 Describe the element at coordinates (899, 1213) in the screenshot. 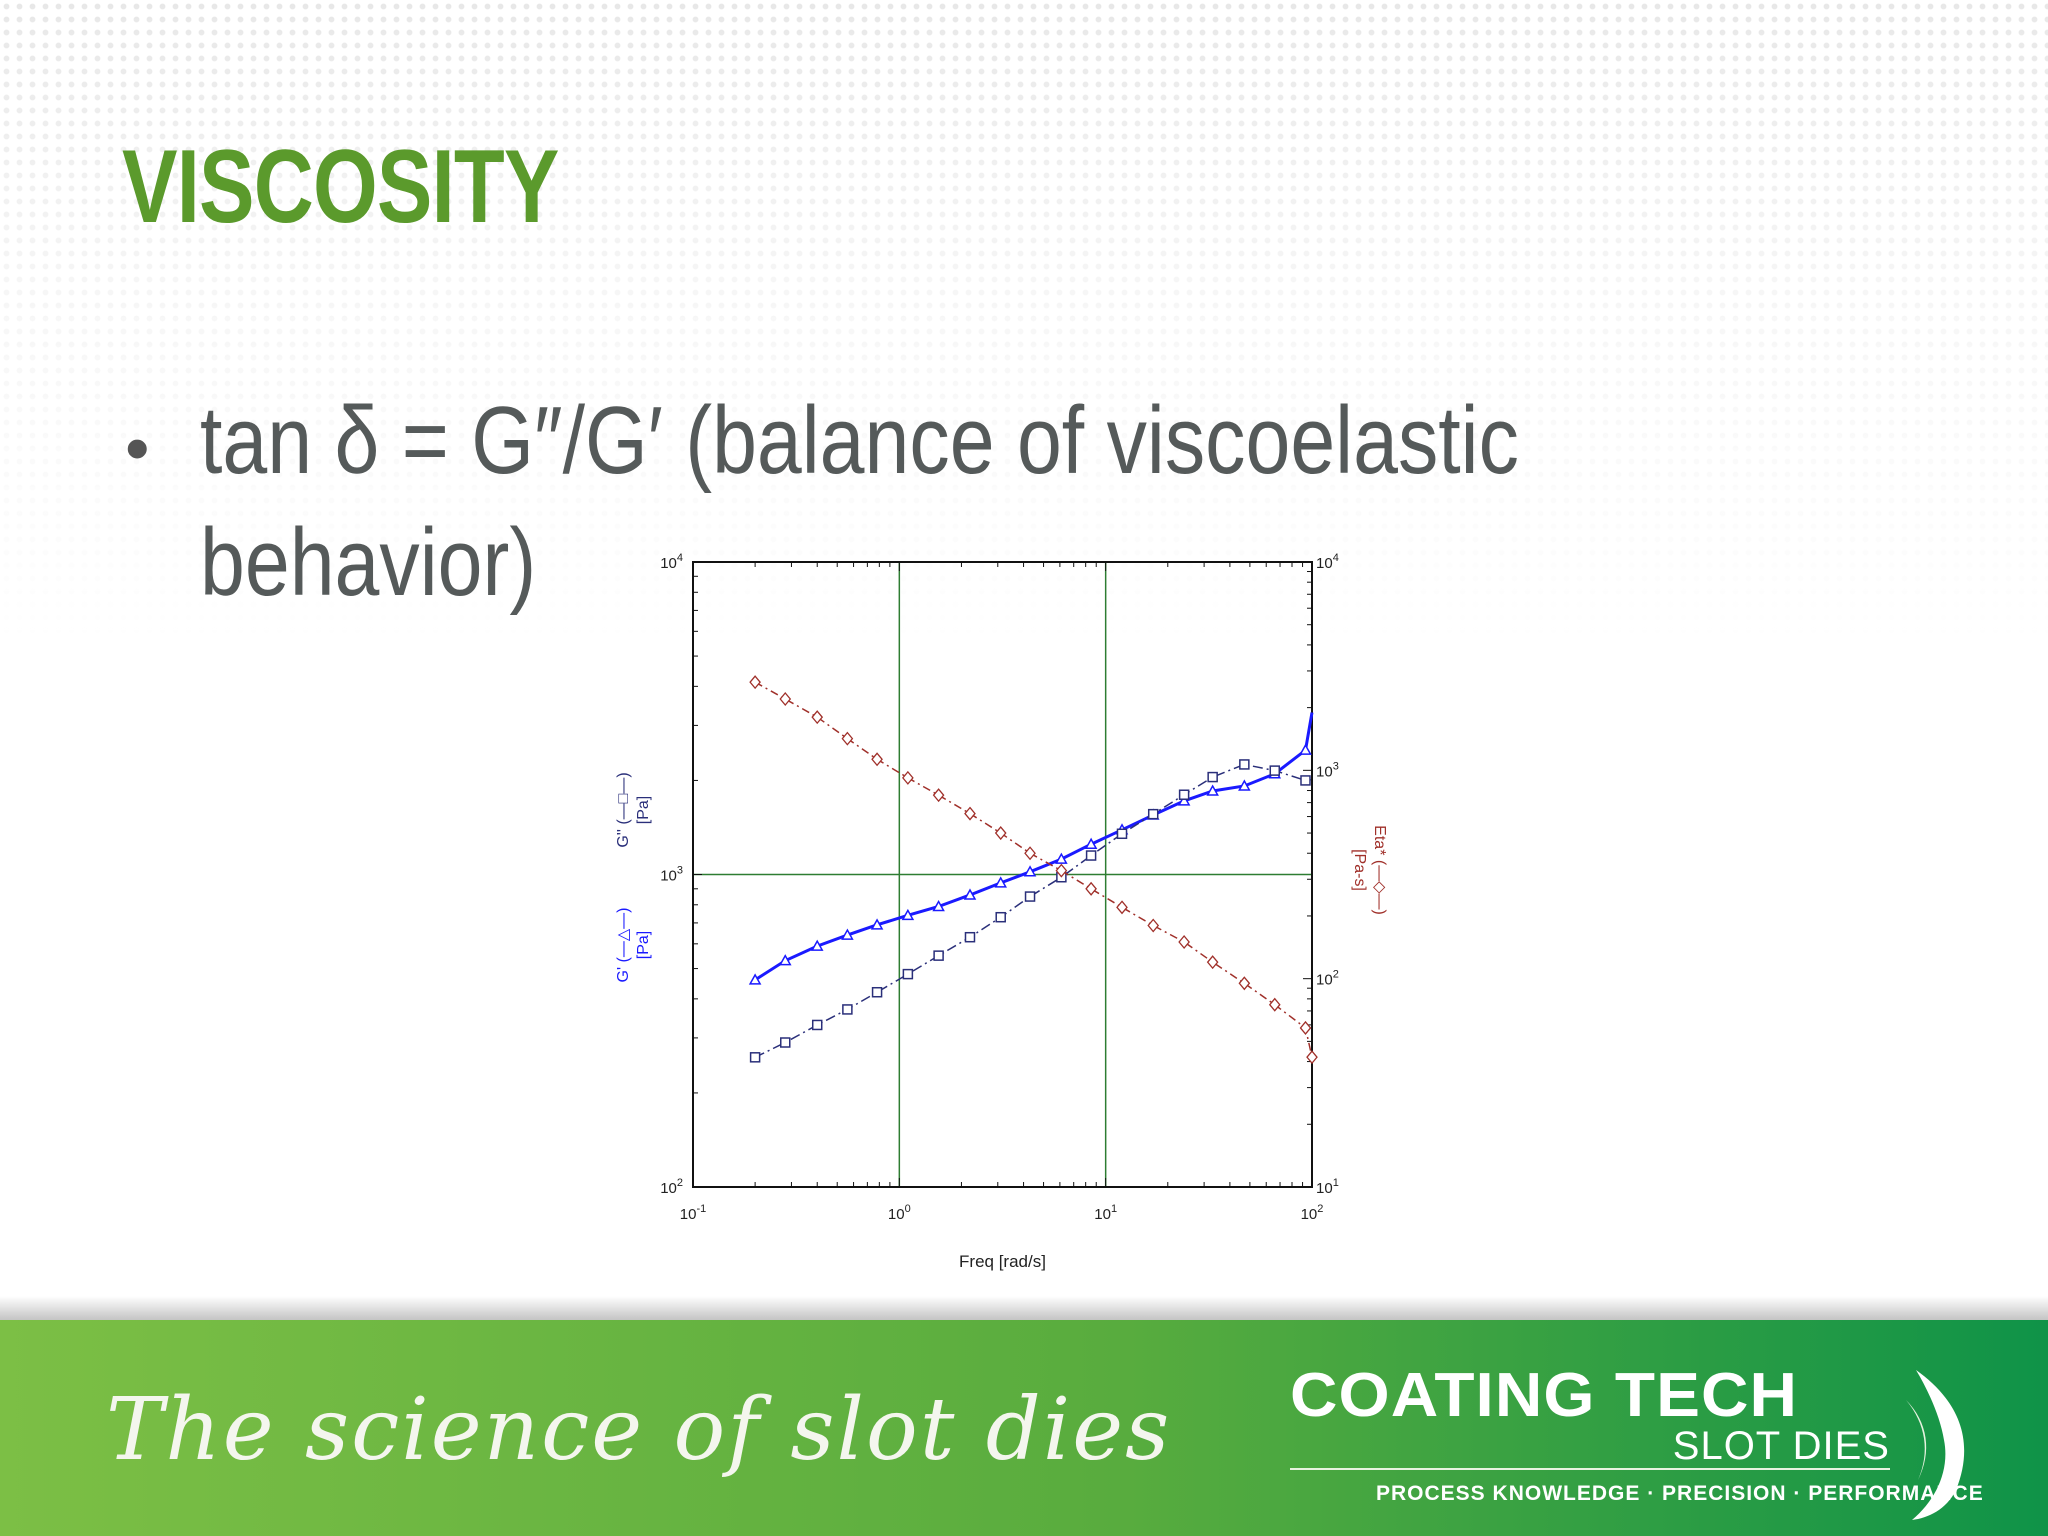

I see `x-tick-label: 10⁰` at that location.